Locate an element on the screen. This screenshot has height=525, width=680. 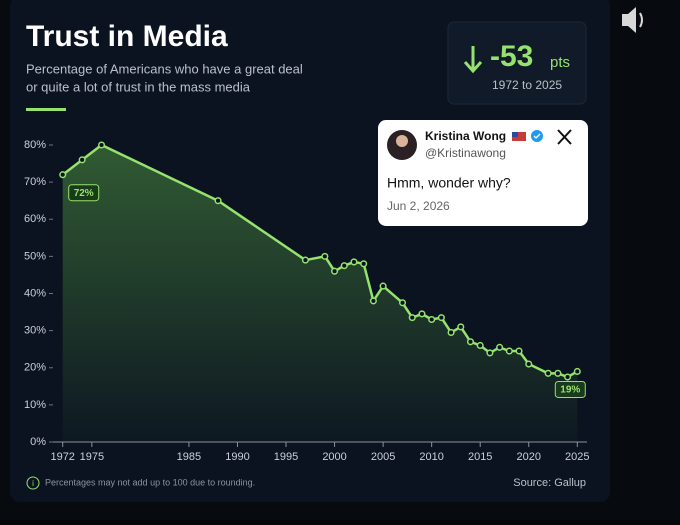
x-tick-label: 1985 is located at coordinates (189, 457).